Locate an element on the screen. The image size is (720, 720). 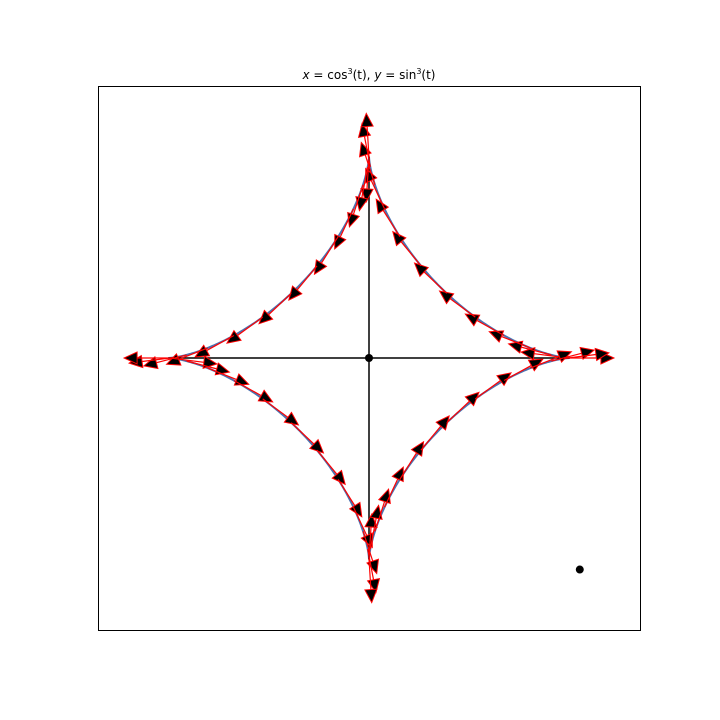
title-y-power: 3 is located at coordinates (418, 71).